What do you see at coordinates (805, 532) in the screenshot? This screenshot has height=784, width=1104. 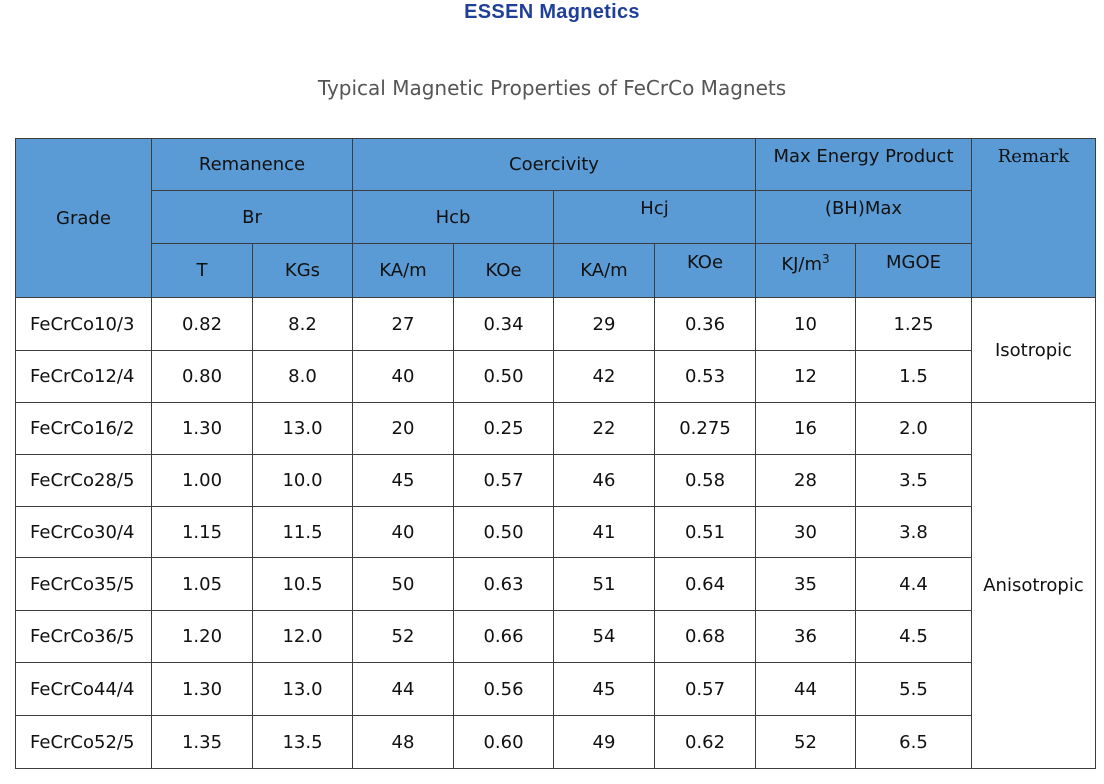 I see `cell-kjm3: 30` at bounding box center [805, 532].